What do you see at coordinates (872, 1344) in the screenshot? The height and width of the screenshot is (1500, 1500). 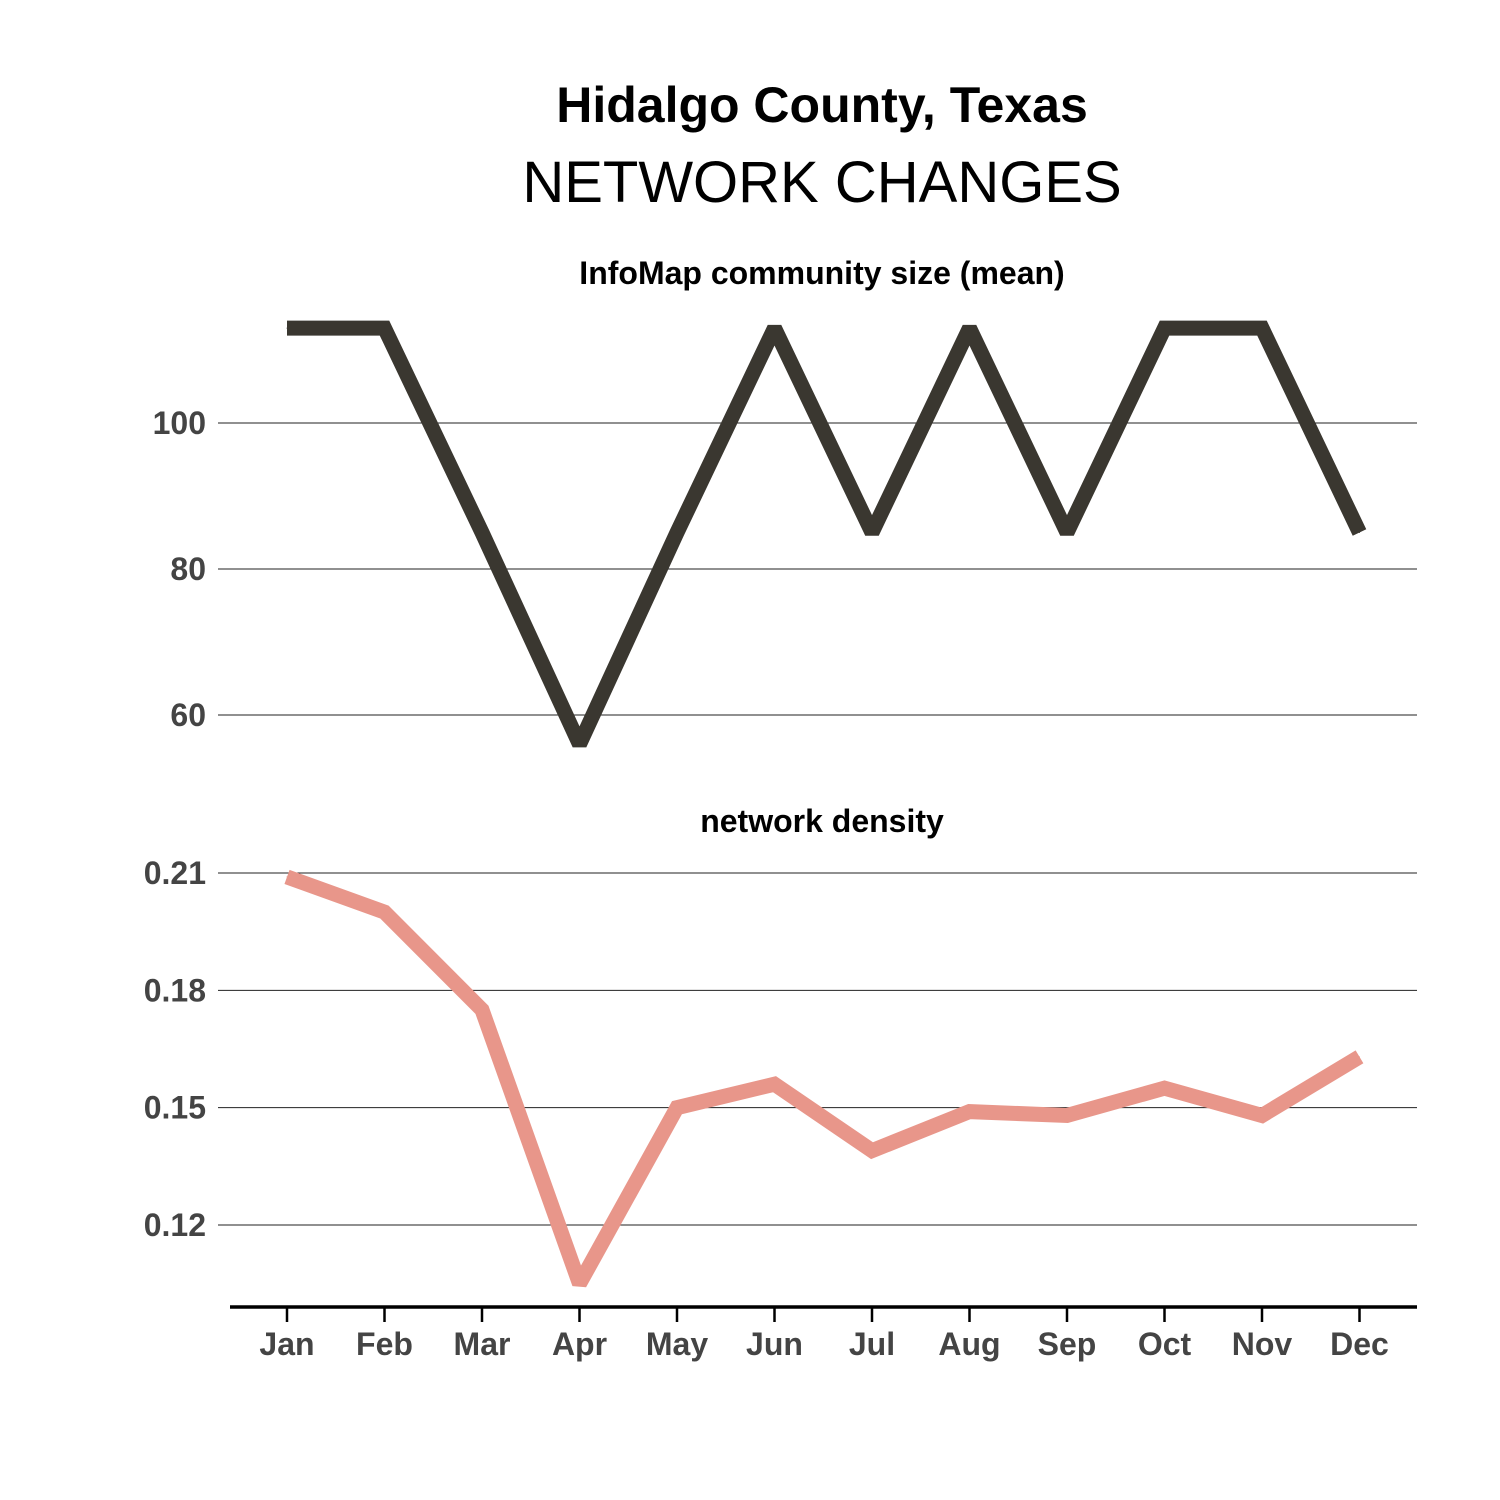 I see `x-tick-label: Jul` at bounding box center [872, 1344].